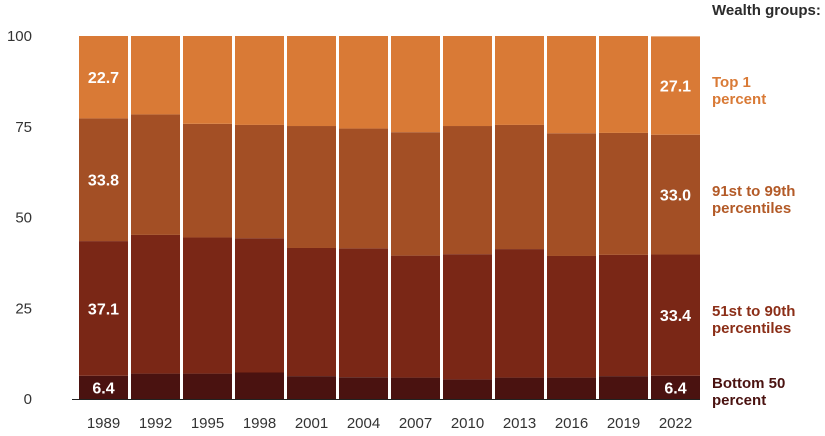 This screenshot has height=436, width=825. Describe the element at coordinates (23, 127) in the screenshot. I see `y-tick-label: 75` at that location.